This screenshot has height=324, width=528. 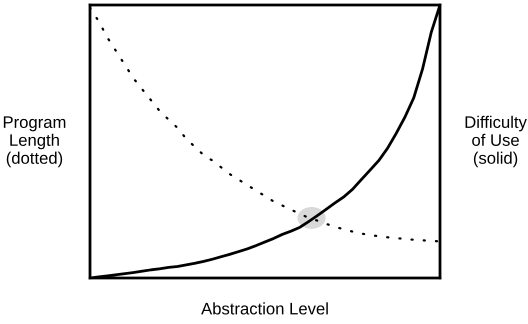 I want to click on y2-axis-title: Difficulty of Use (solid), so click(x=496, y=142).